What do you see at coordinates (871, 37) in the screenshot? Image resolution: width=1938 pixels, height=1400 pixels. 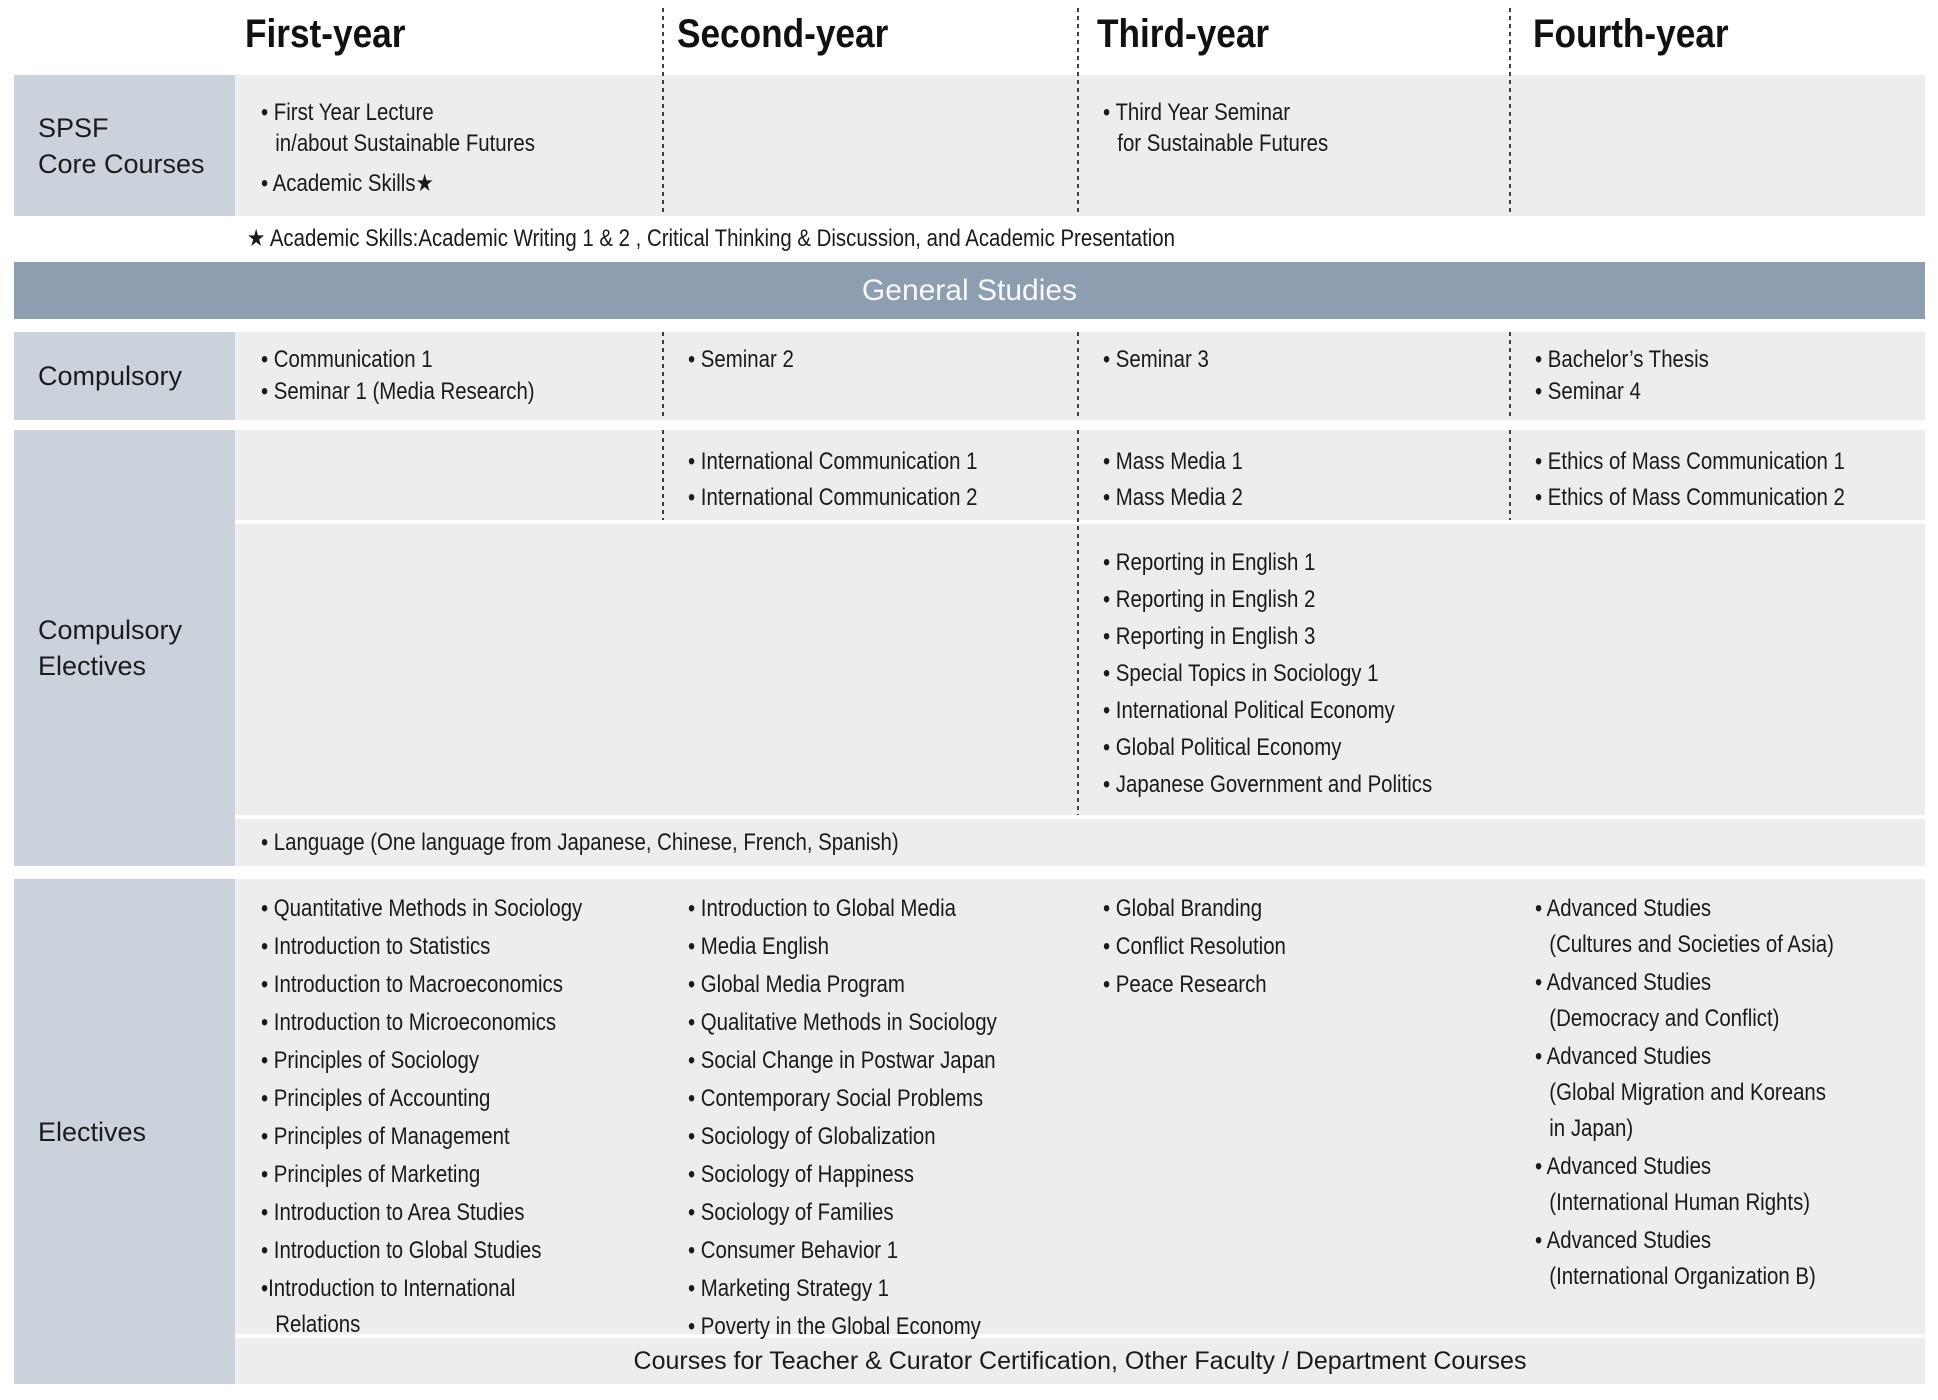 I see `header-second-year: Second-year` at bounding box center [871, 37].